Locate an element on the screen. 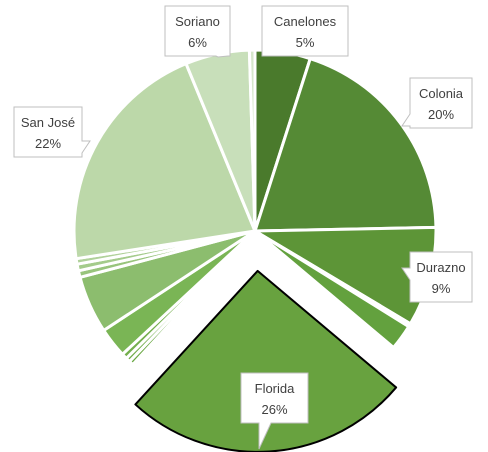 Image resolution: width=488 pixels, height=452 pixels. data-label-percent: 6% is located at coordinates (197, 42).